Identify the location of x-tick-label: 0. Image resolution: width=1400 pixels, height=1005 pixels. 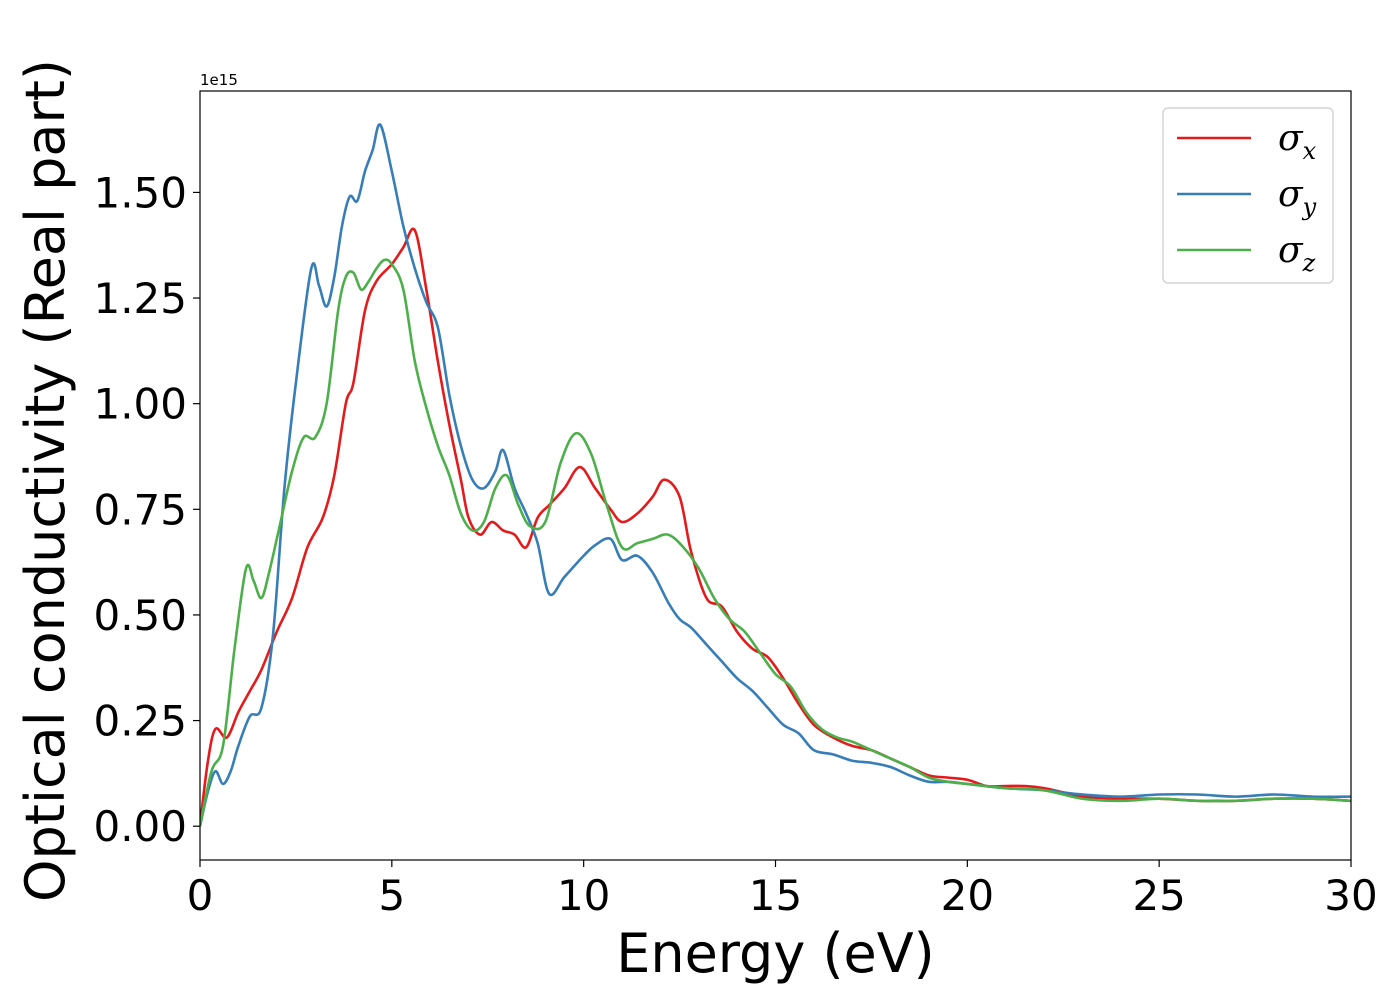
(200, 895).